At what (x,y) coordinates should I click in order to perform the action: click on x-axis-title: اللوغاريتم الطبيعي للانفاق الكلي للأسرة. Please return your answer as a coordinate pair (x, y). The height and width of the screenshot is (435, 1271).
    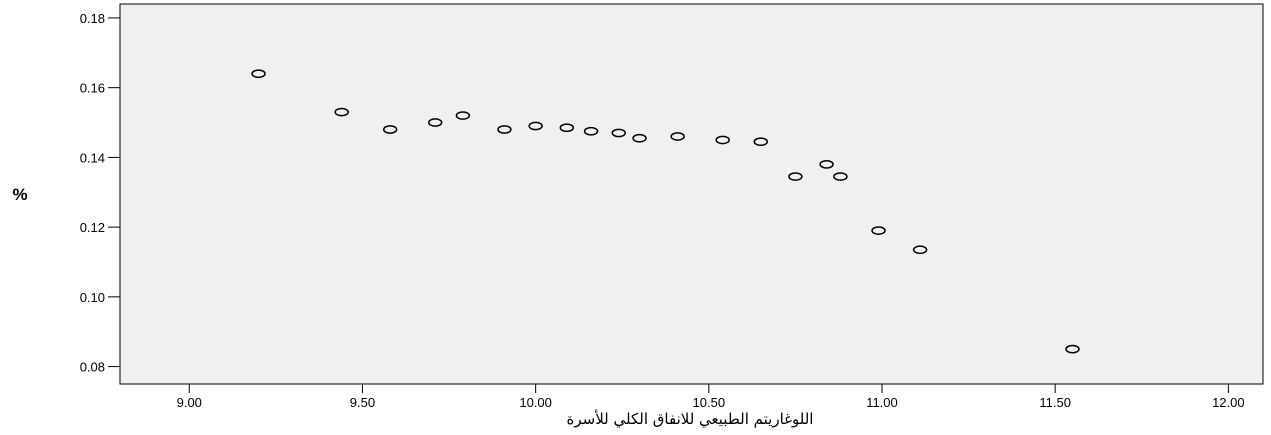
    Looking at the image, I should click on (690, 419).